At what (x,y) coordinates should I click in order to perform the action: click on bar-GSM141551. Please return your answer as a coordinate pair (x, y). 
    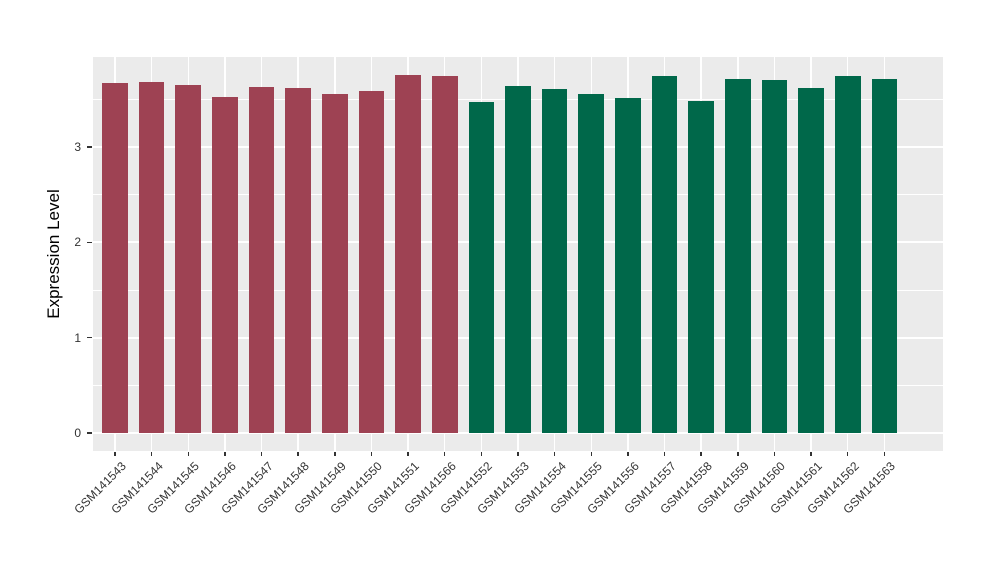
    Looking at the image, I should click on (408, 253).